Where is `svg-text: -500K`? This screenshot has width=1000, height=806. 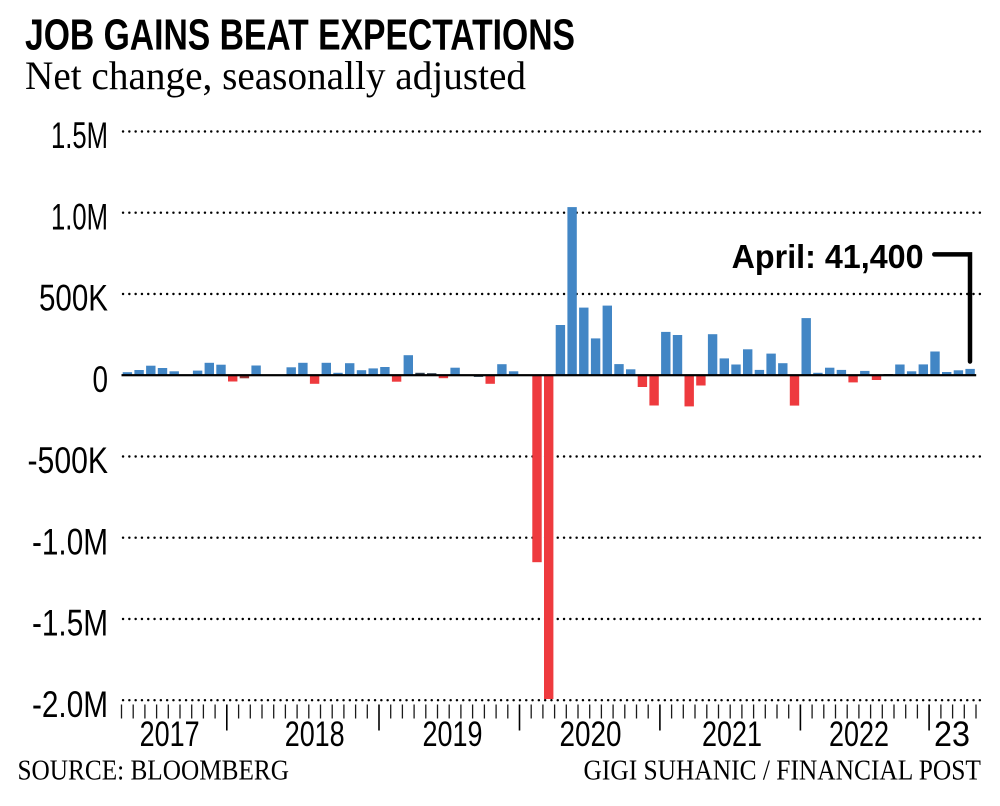 svg-text: -500K is located at coordinates (68, 460).